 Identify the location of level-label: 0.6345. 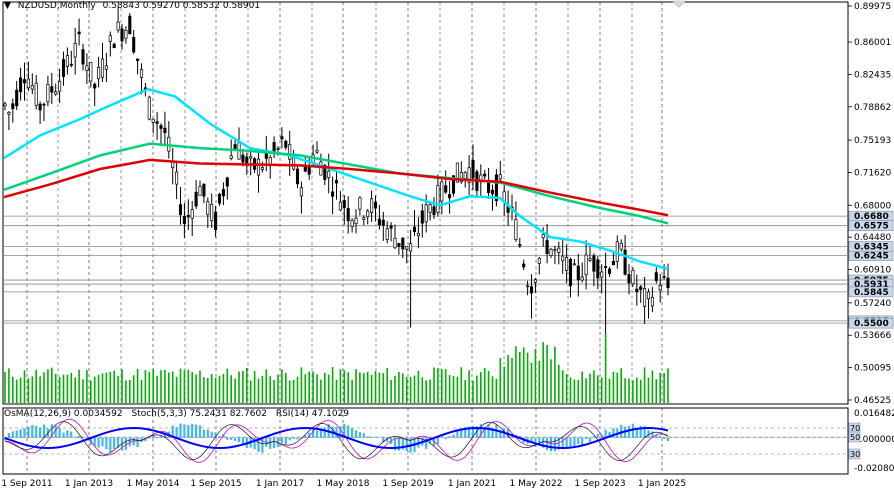
(871, 248).